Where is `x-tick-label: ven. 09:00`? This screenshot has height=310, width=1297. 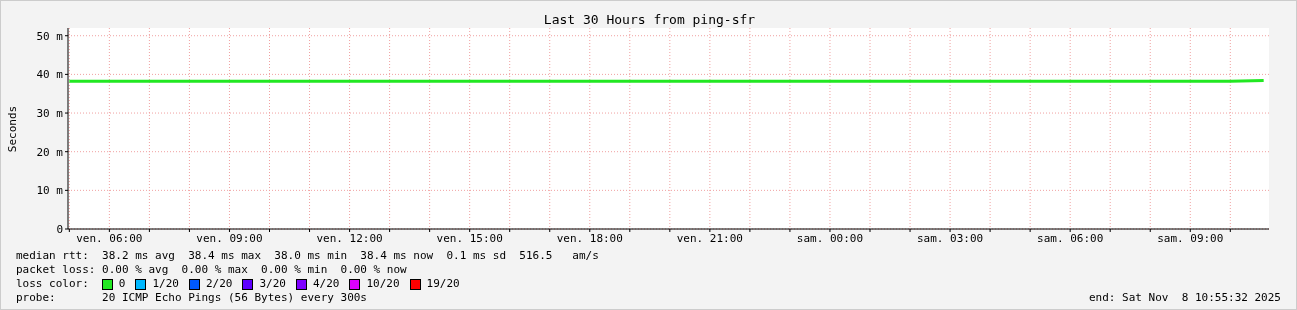
x-tick-label: ven. 09:00 is located at coordinates (229, 238).